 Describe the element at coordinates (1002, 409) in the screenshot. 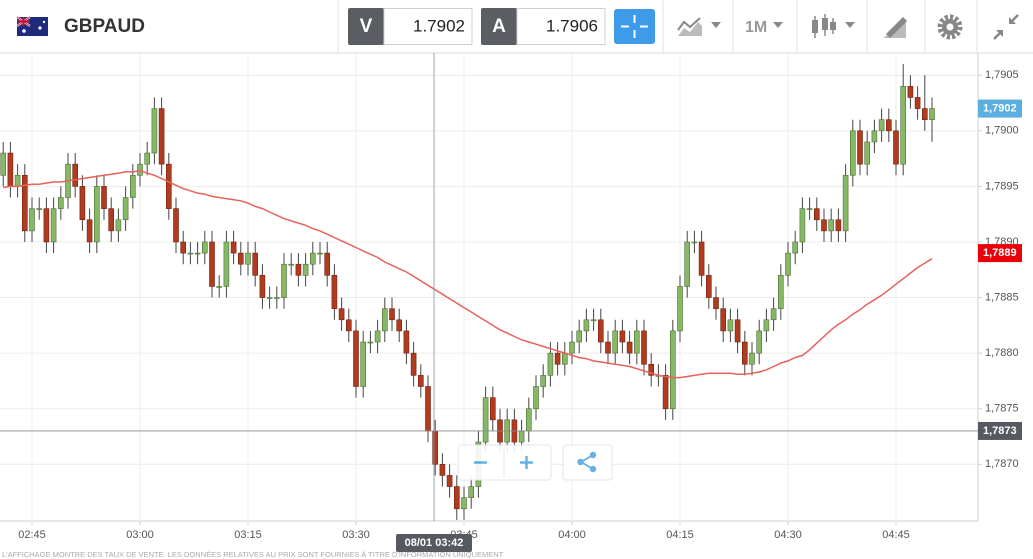

I see `y-tick-label: 1,7875` at that location.